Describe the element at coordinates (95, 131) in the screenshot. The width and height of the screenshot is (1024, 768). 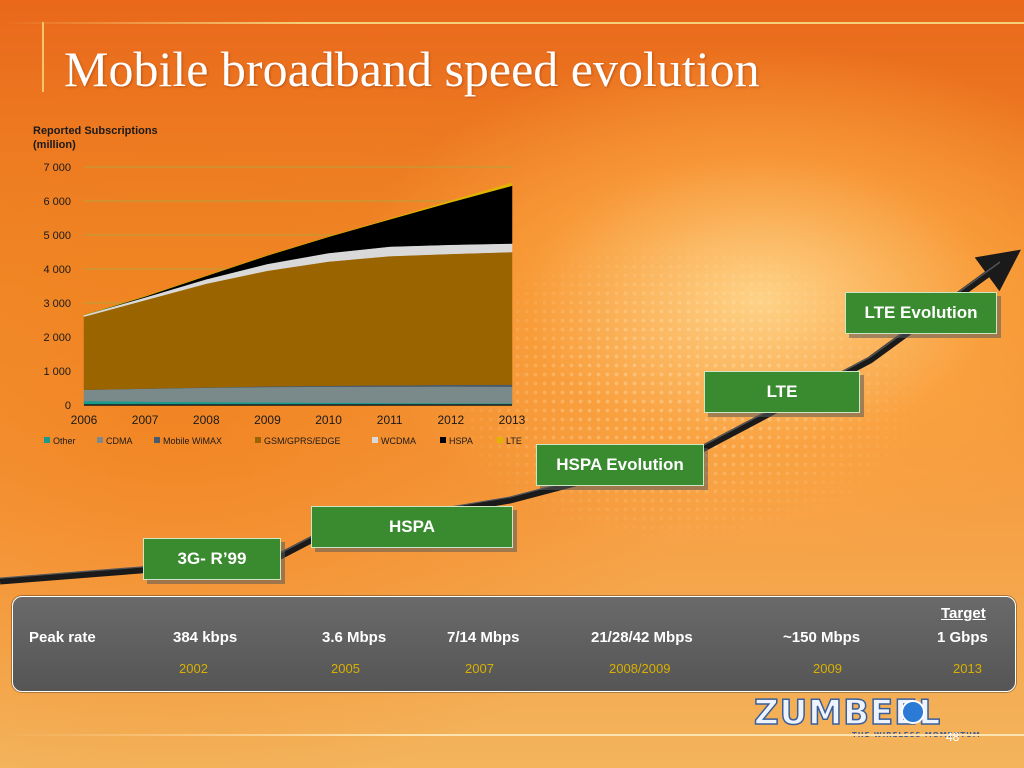
I see `y-axis-label-line-1: Reported Subscriptions` at that location.